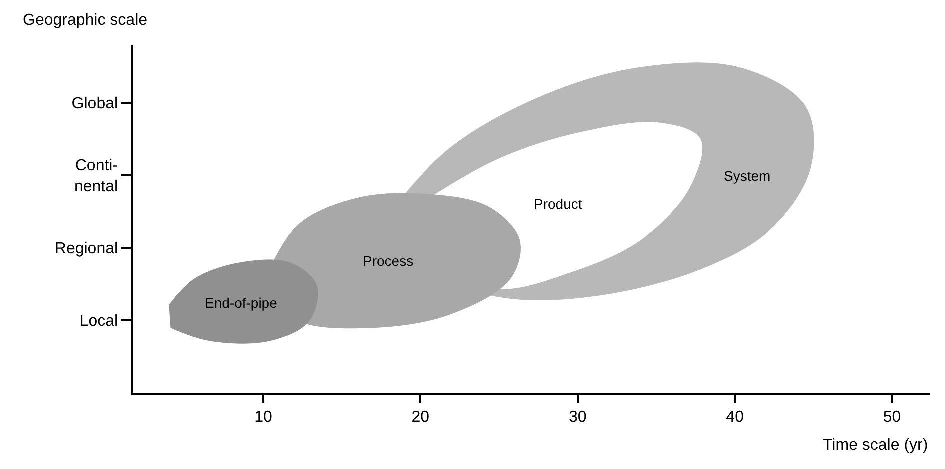  What do you see at coordinates (95, 104) in the screenshot?
I see `category-label: Global` at bounding box center [95, 104].